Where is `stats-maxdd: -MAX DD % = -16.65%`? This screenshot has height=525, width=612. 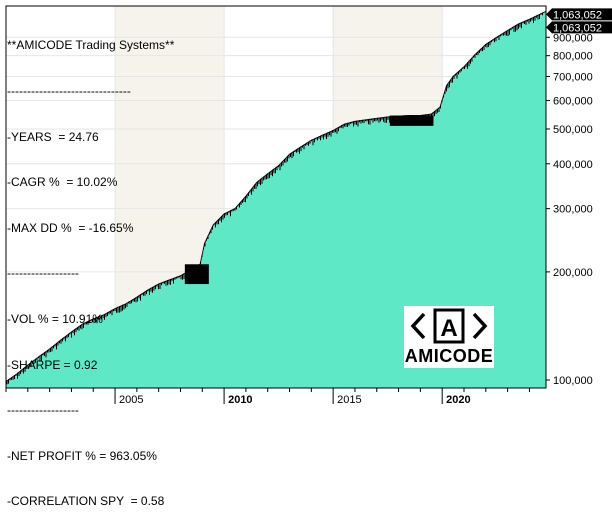 stats-maxdd: -MAX DD % = -16.65% is located at coordinates (70, 227).